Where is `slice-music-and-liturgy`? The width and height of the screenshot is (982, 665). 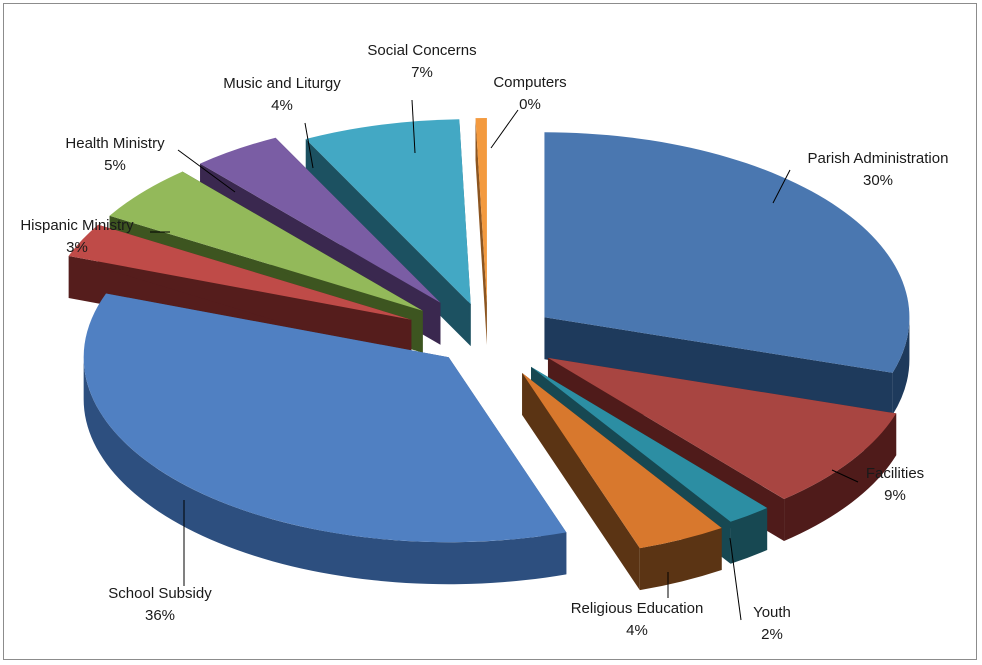 slice-music-and-liturgy is located at coordinates (320, 220).